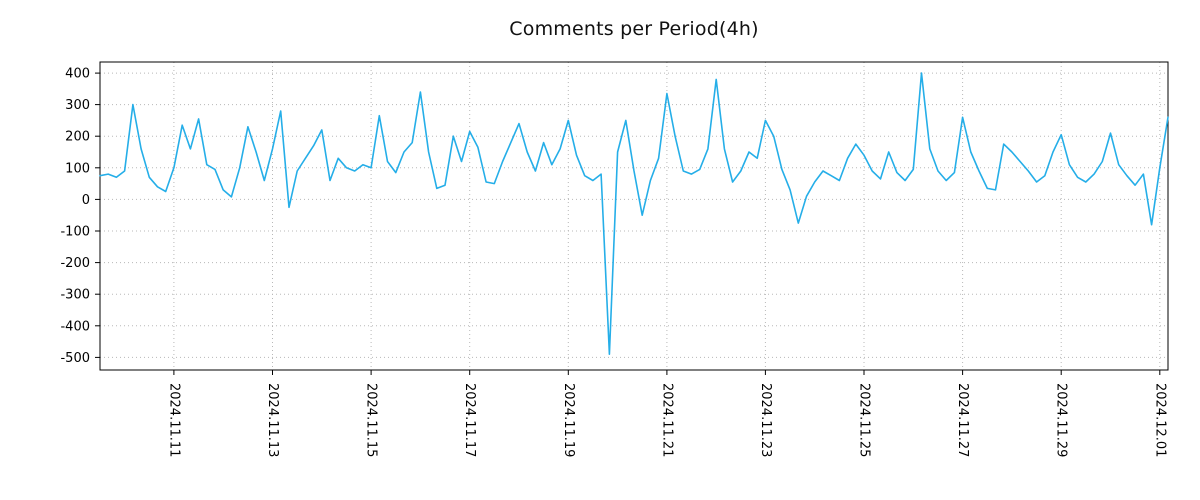 The width and height of the screenshot is (1200, 500). Describe the element at coordinates (634, 29) in the screenshot. I see `chart-title: Comments per Period(4h)` at that location.